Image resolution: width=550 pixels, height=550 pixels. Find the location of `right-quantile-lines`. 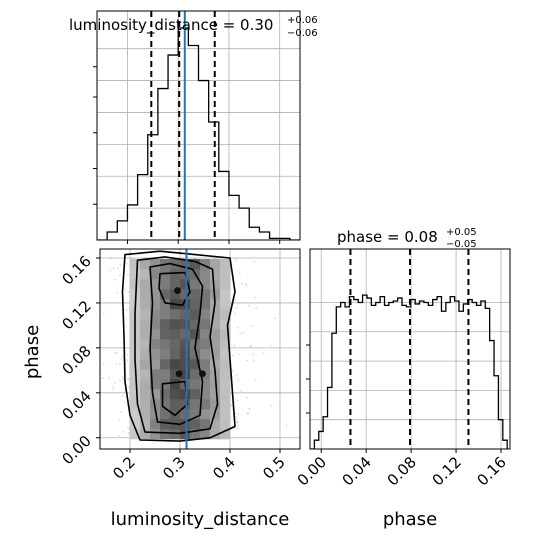

right-quantile-lines is located at coordinates (409, 349).